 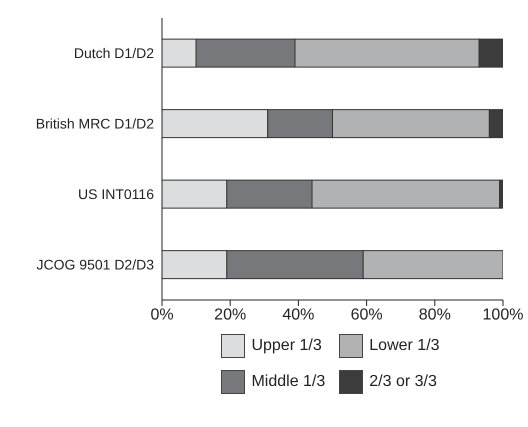 What do you see at coordinates (162, 315) in the screenshot?
I see `x-tick-label: 0%` at bounding box center [162, 315].